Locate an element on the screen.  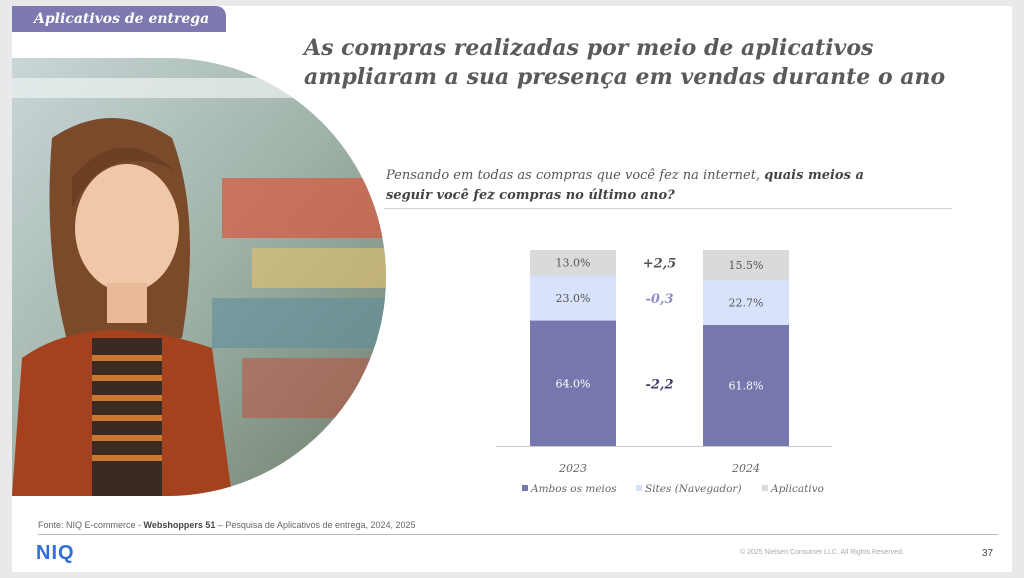
data-label: 13.0% is located at coordinates (573, 263).